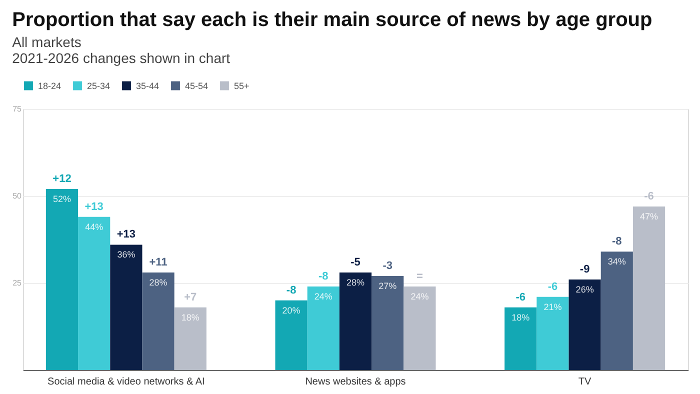 This screenshot has height=394, width=700. Describe the element at coordinates (17, 283) in the screenshot. I see `y-tick-label: 25` at that location.